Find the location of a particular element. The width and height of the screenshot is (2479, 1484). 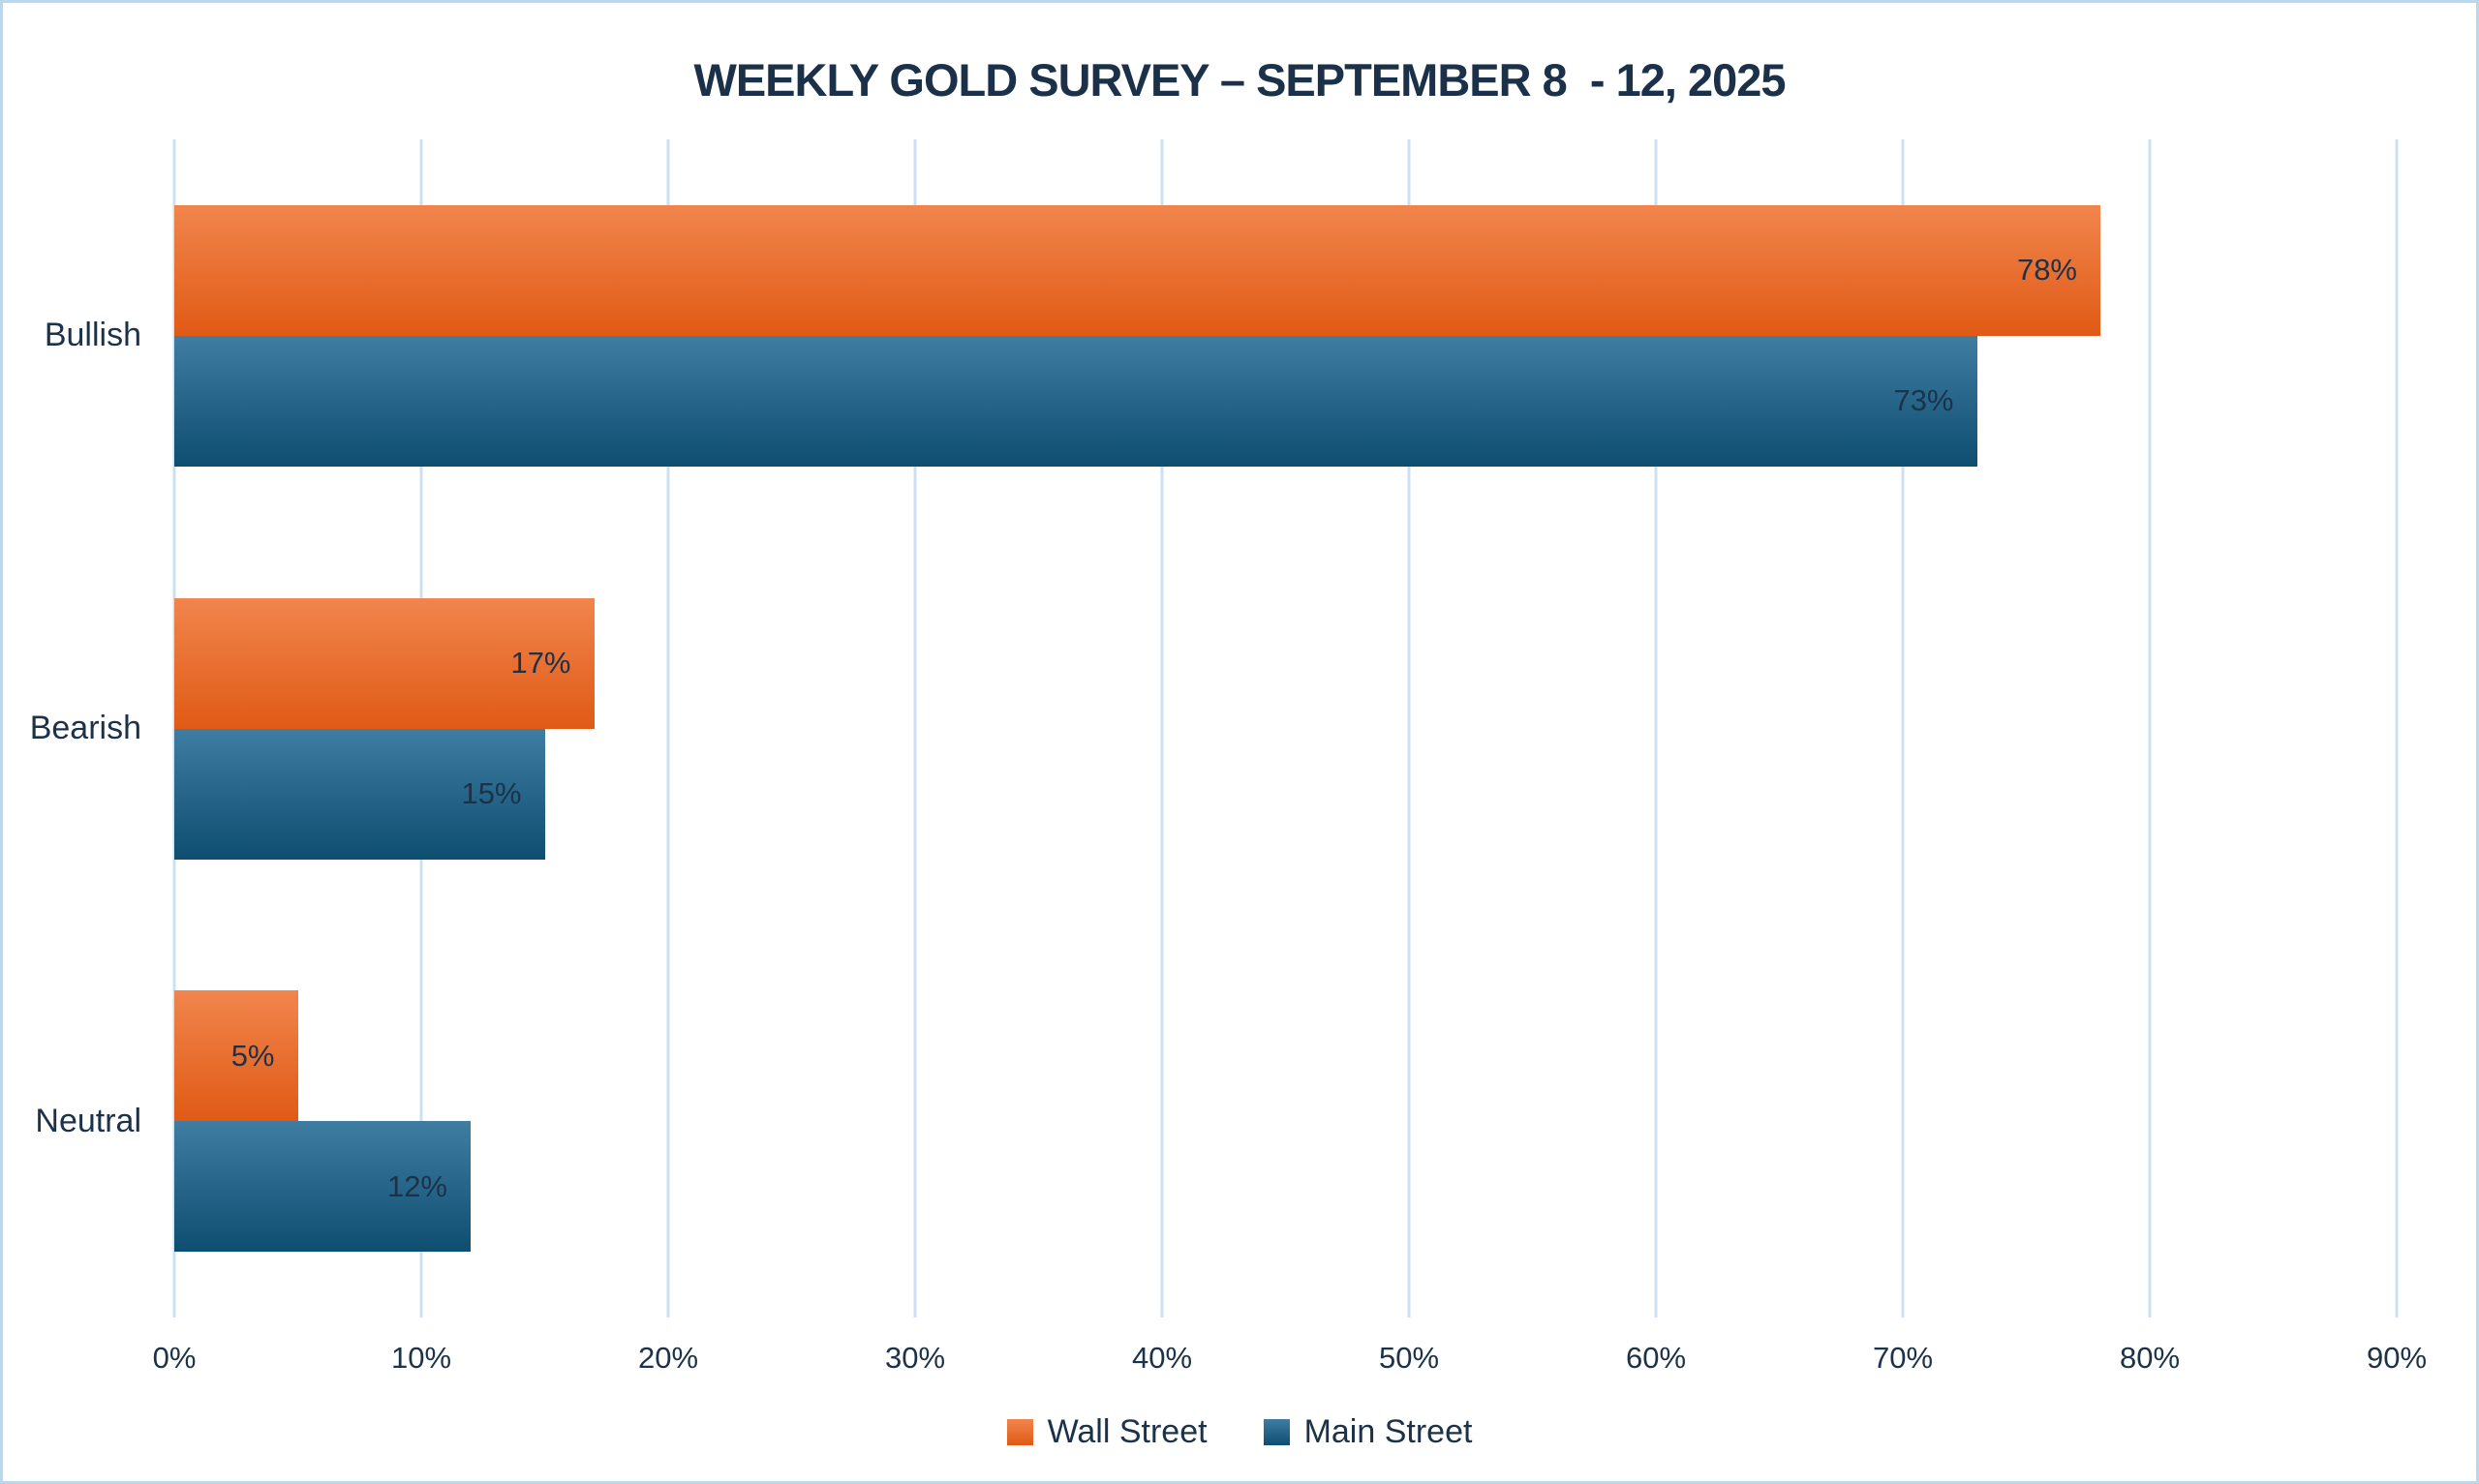

gridline-70% is located at coordinates (1903, 728).